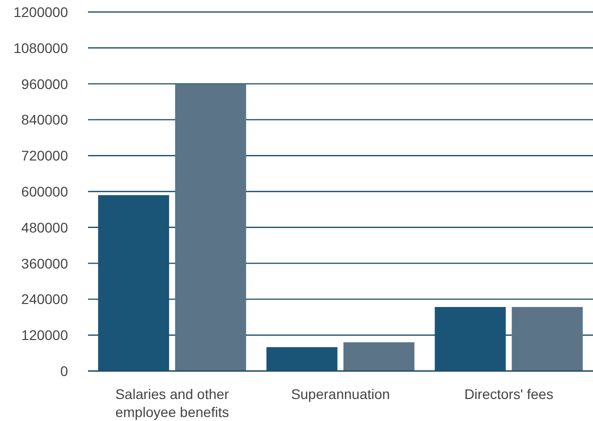  Describe the element at coordinates (64, 370) in the screenshot. I see `y-tick-label: 0` at that location.